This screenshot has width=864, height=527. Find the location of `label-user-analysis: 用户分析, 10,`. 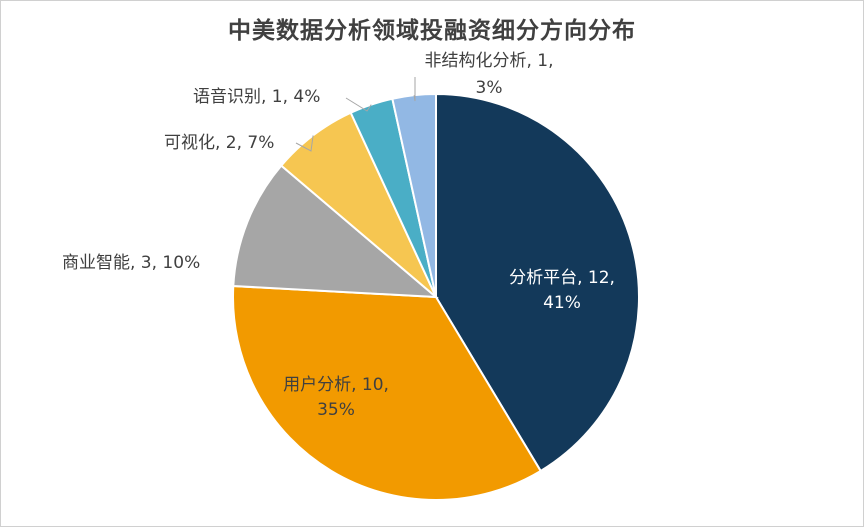

label-user-analysis: 用户分析, 10, is located at coordinates (336, 385).